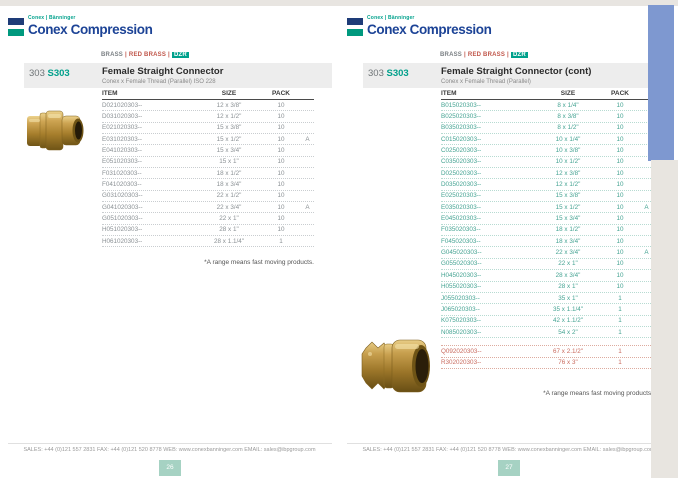 The width and height of the screenshot is (678, 478). I want to click on table-row: D031020303-- 12 x 1/2" 10, so click(208, 117).